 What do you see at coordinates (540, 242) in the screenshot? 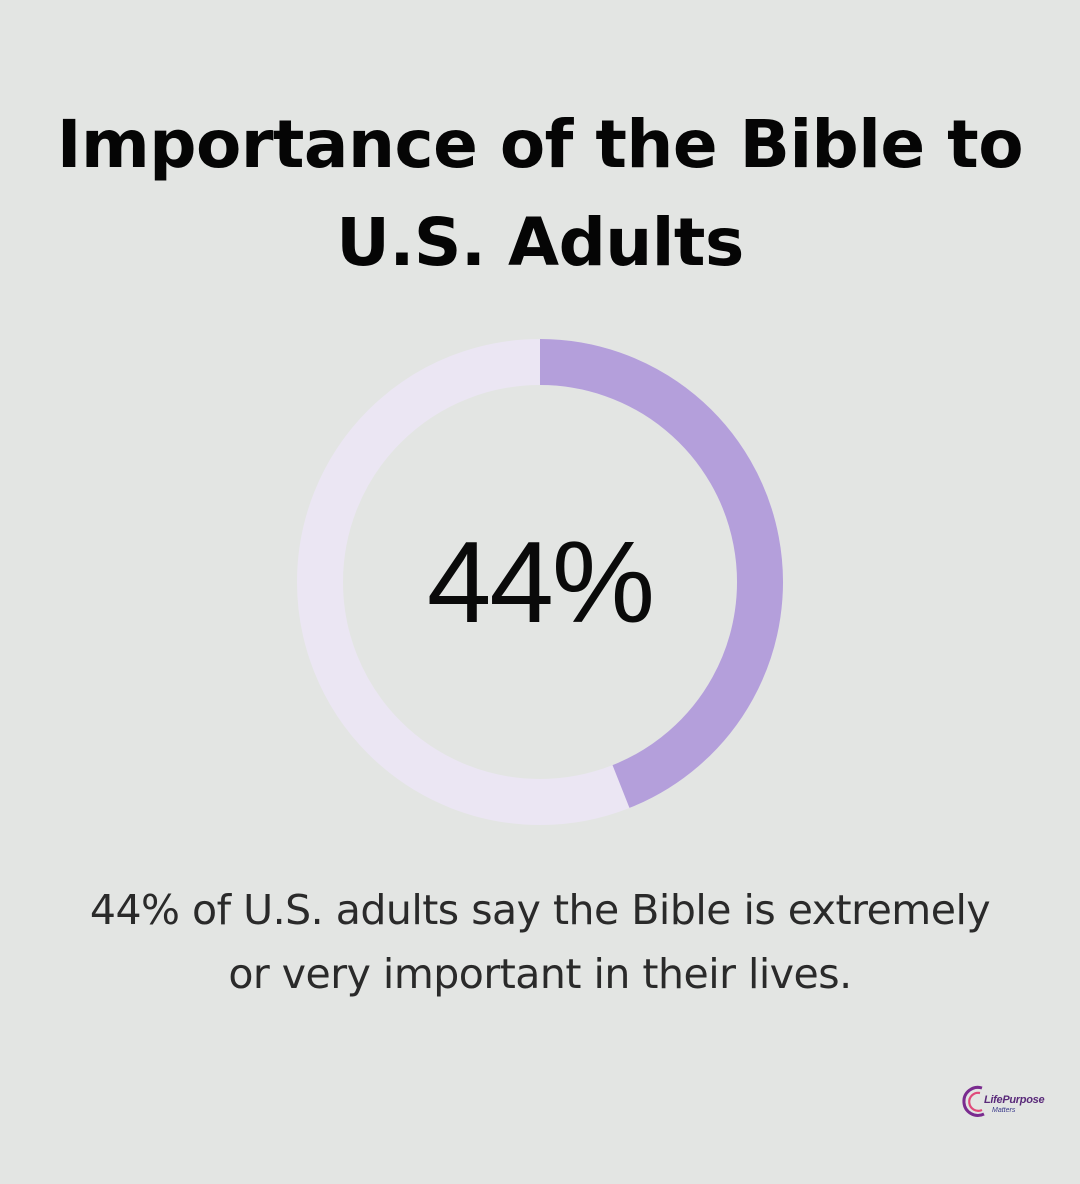
I see `chart-title-line-2: U.S. Adults` at bounding box center [540, 242].